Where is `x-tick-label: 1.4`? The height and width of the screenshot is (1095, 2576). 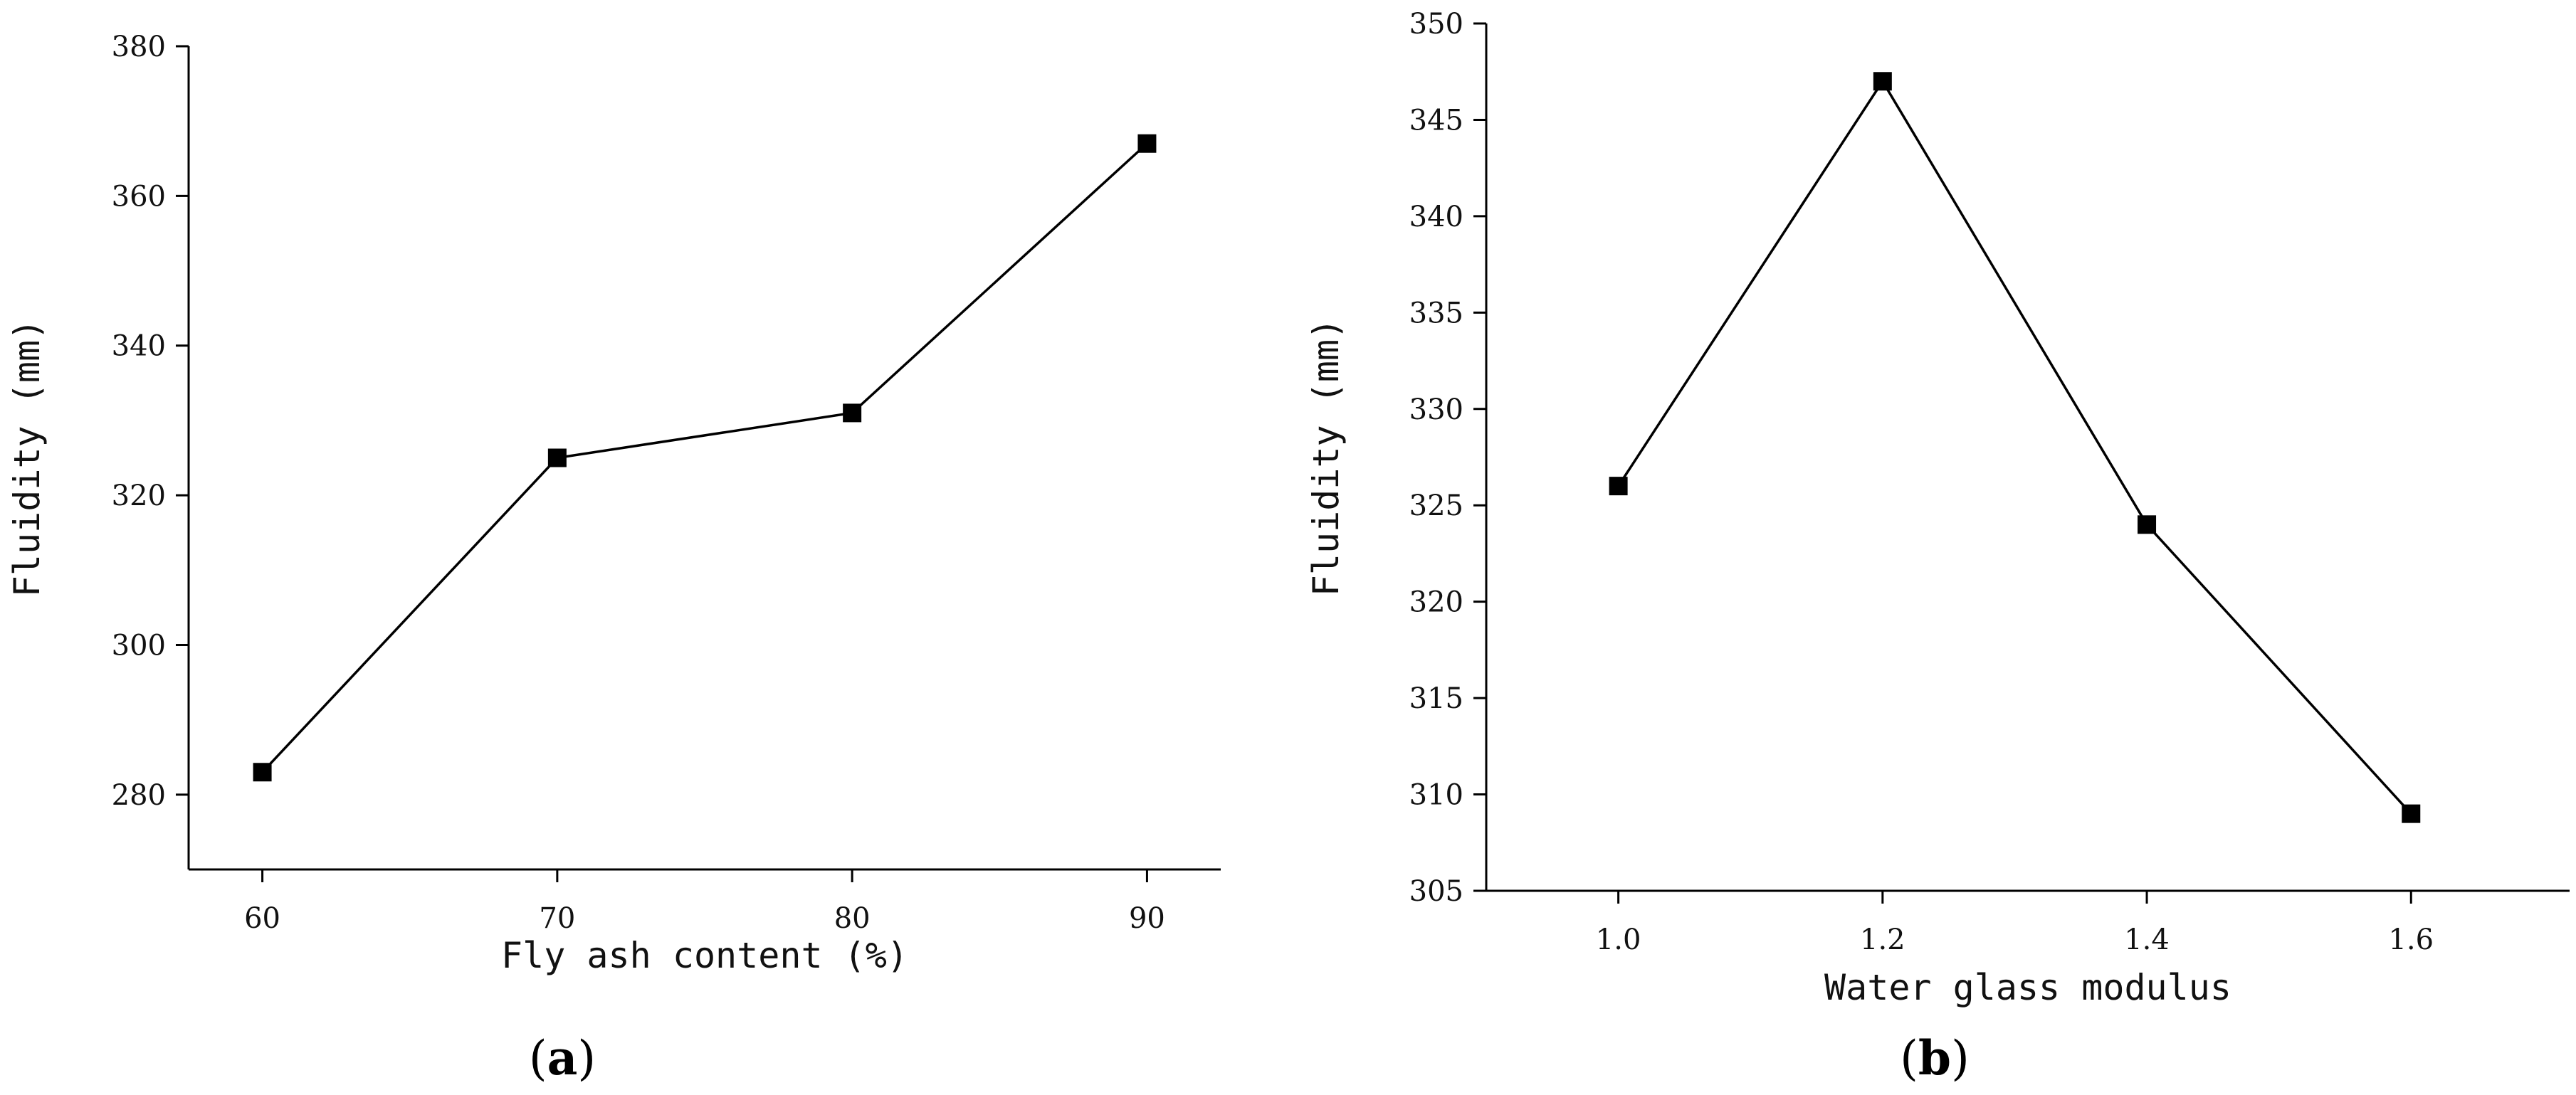 x-tick-label: 1.4 is located at coordinates (2147, 940).